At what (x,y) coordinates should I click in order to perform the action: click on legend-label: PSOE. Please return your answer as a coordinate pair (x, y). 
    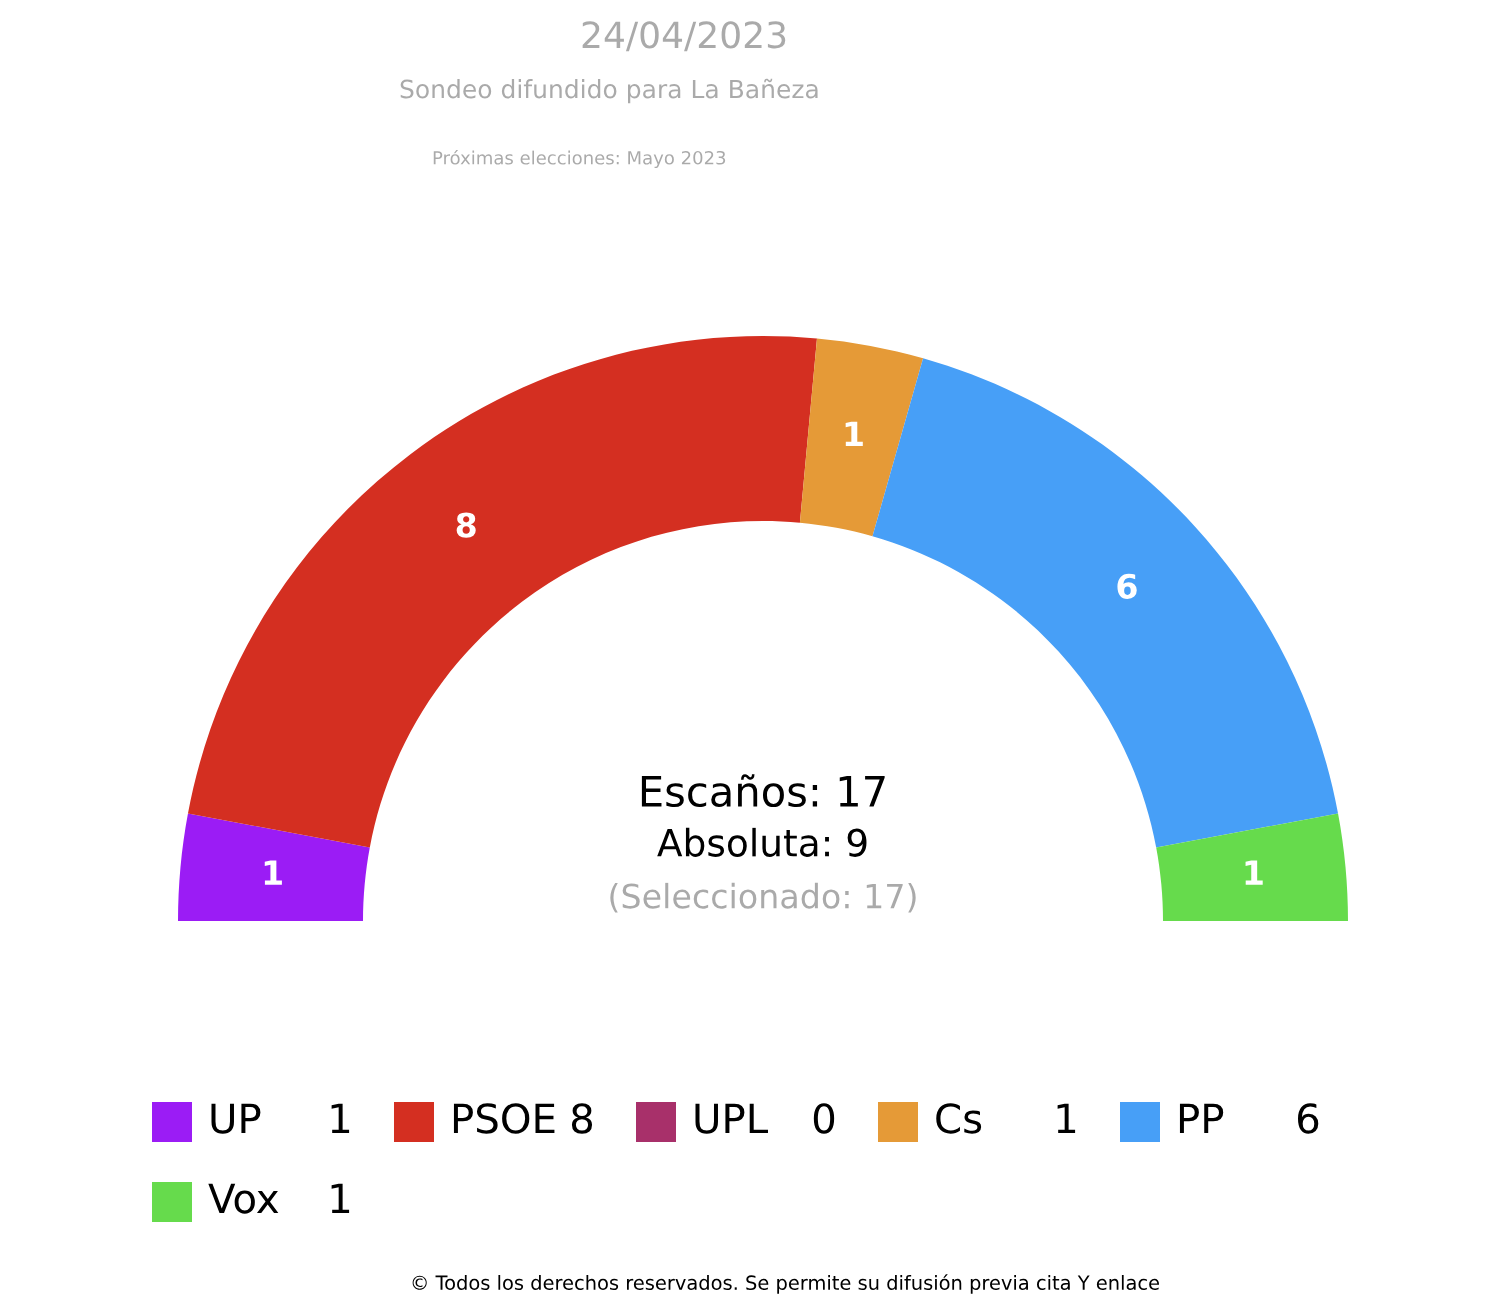
    Looking at the image, I should click on (504, 1118).